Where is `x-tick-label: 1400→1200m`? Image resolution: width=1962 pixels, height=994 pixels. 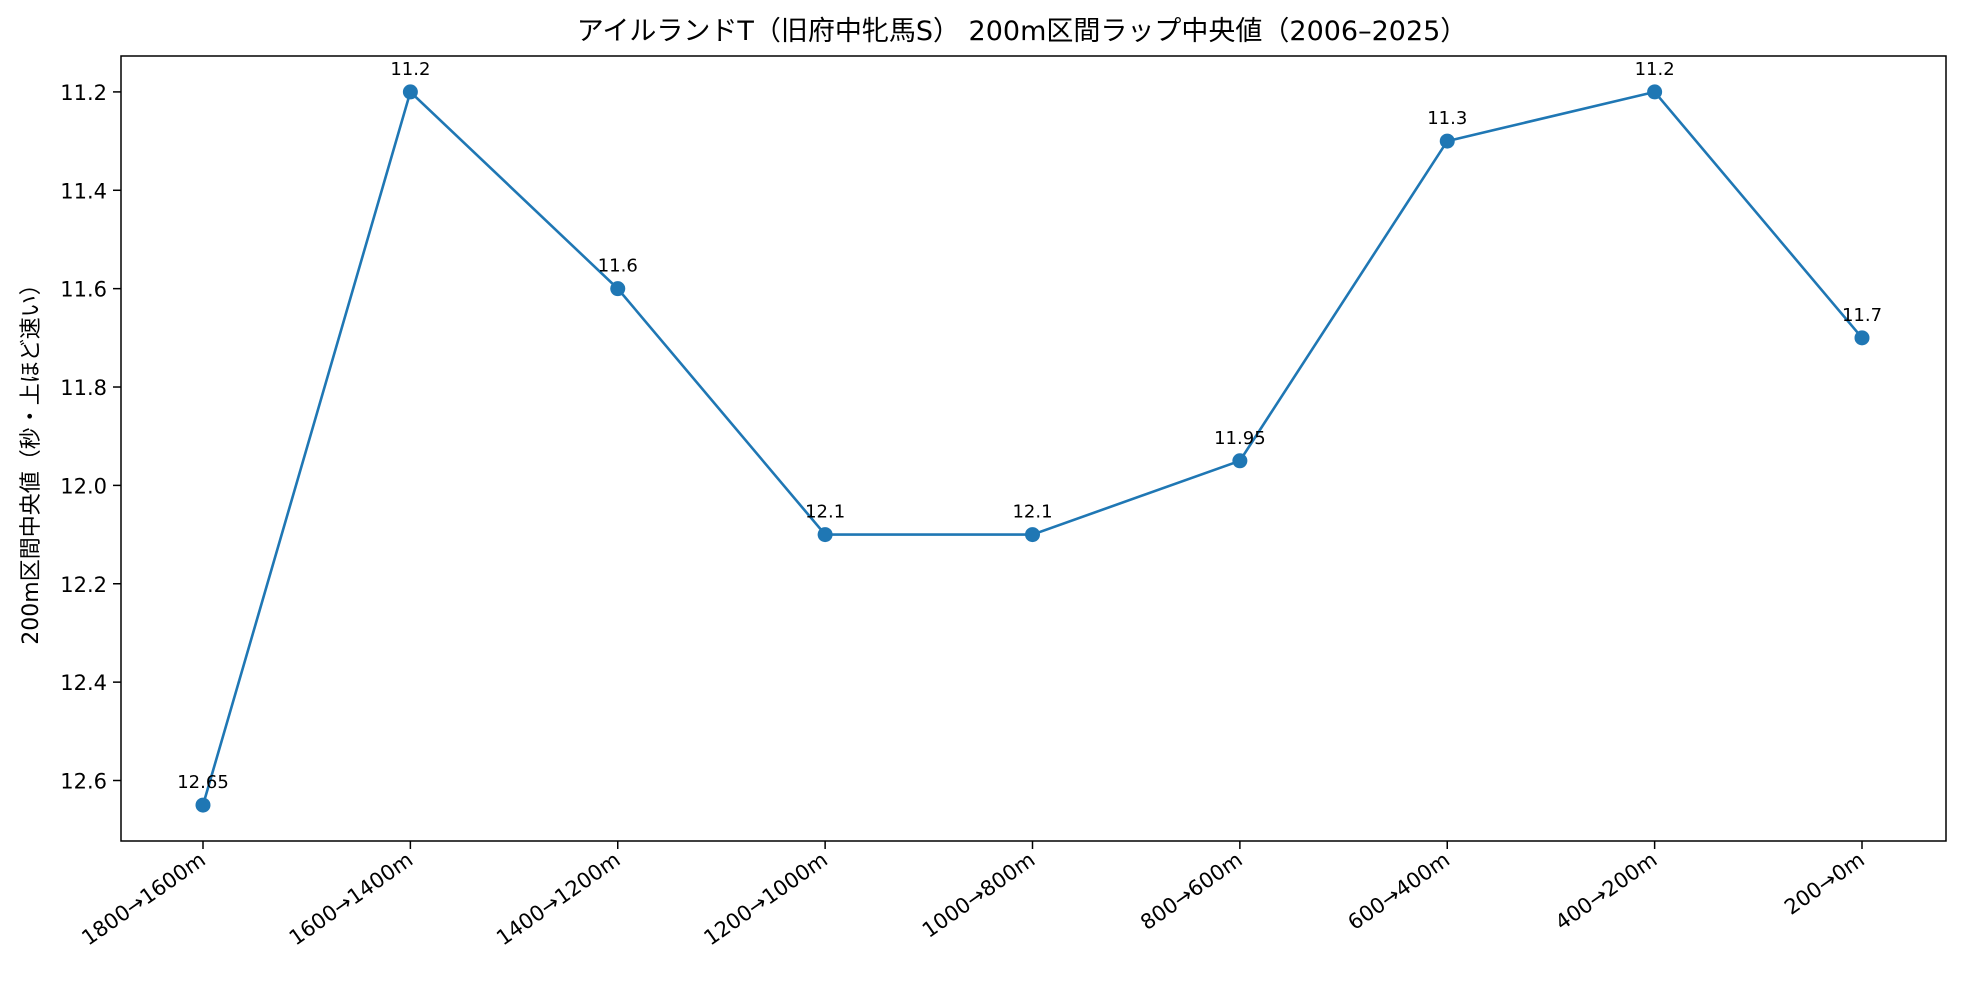 x-tick-label: 1400→1200m is located at coordinates (558, 898).